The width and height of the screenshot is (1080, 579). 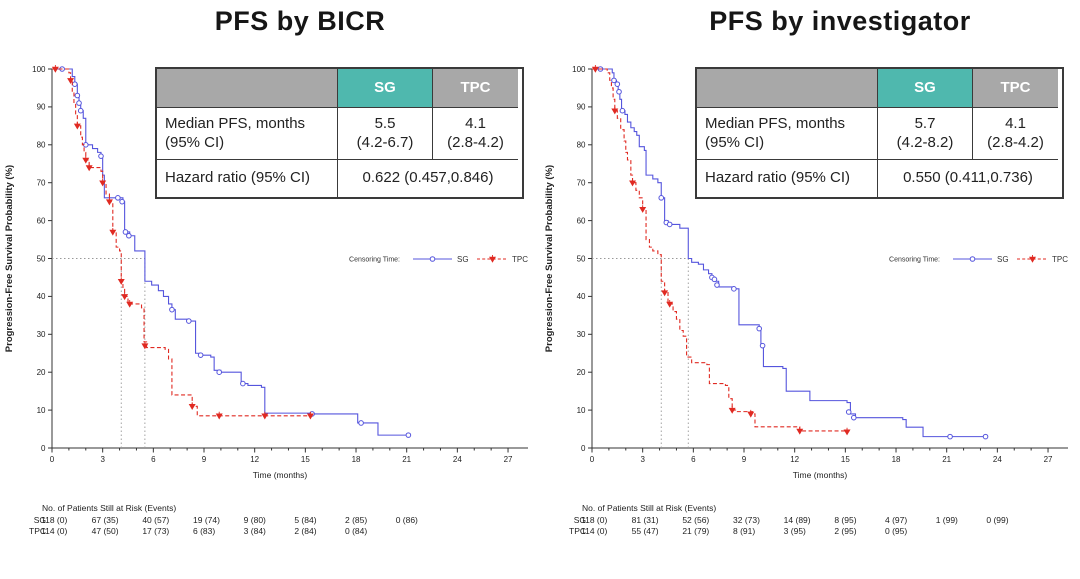 What do you see at coordinates (156, 520) in the screenshot?
I see `at-risk-value: 40 (57)` at bounding box center [156, 520].